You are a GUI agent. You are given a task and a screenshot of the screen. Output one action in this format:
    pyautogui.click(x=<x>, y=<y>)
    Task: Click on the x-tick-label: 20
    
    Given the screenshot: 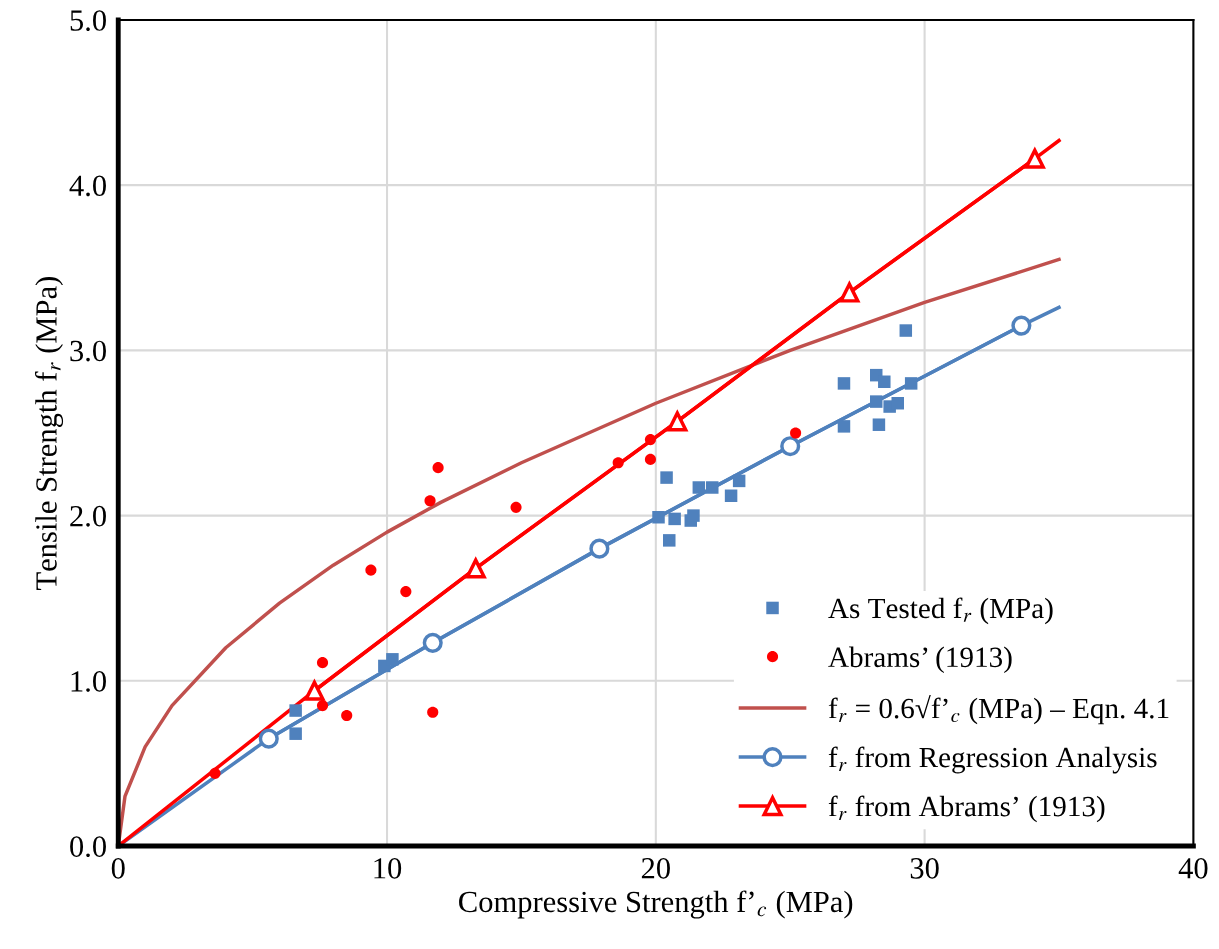 What is the action you would take?
    pyautogui.click(x=655, y=868)
    